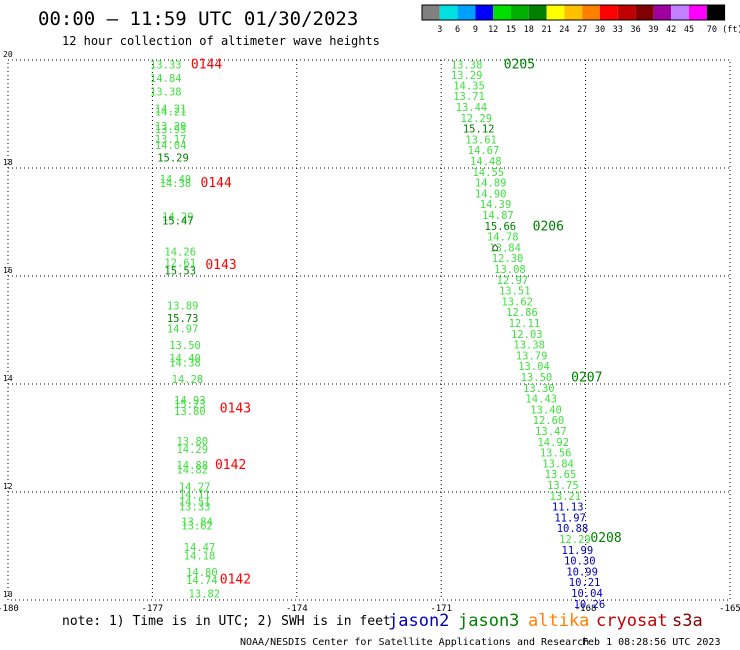 This screenshot has height=650, width=740. What do you see at coordinates (508, 259) in the screenshot?
I see `swh-data-label: 12.30` at bounding box center [508, 259].